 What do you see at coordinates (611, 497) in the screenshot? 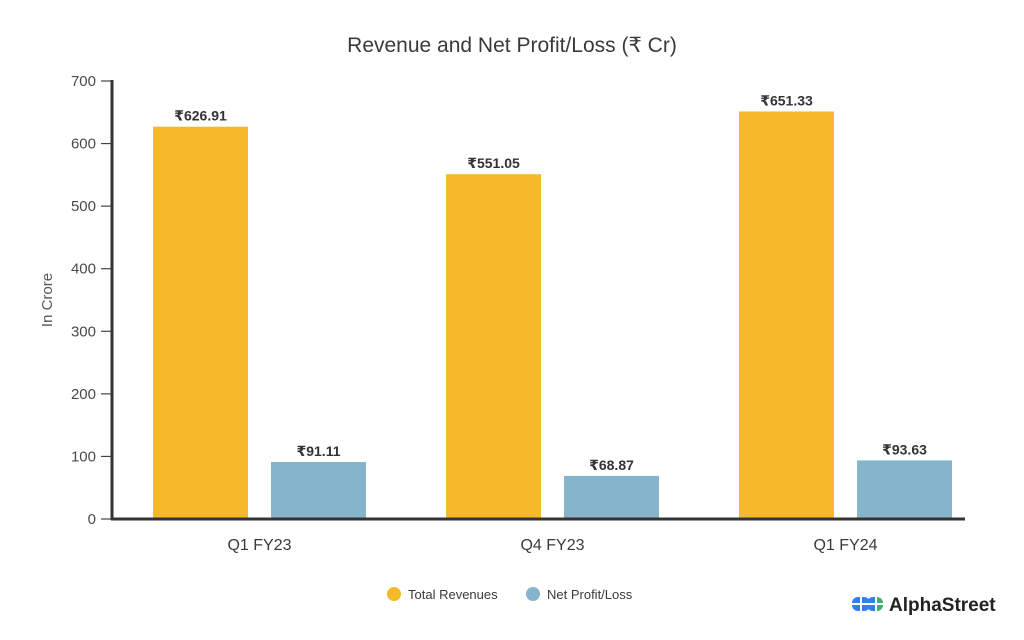
I see `bar-net-profit-loss-q4-fy23` at bounding box center [611, 497].